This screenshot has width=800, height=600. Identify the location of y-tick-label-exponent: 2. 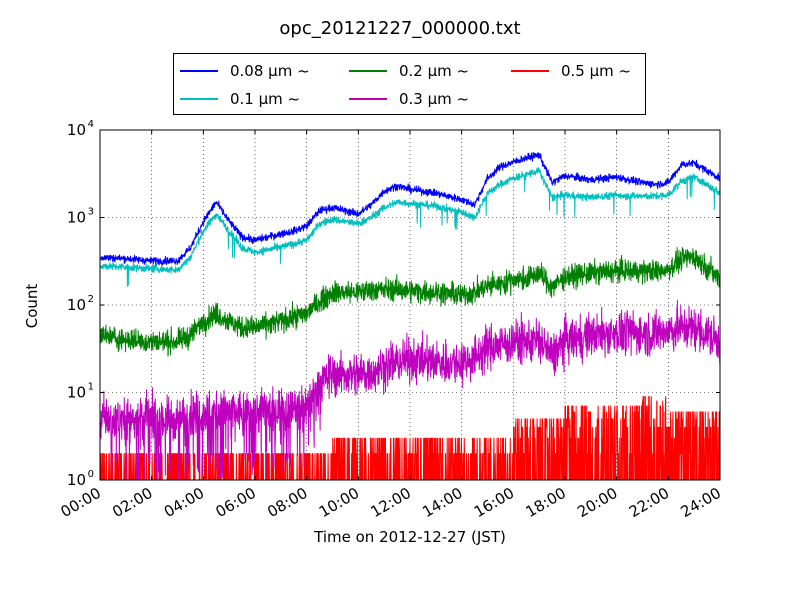
(91, 299).